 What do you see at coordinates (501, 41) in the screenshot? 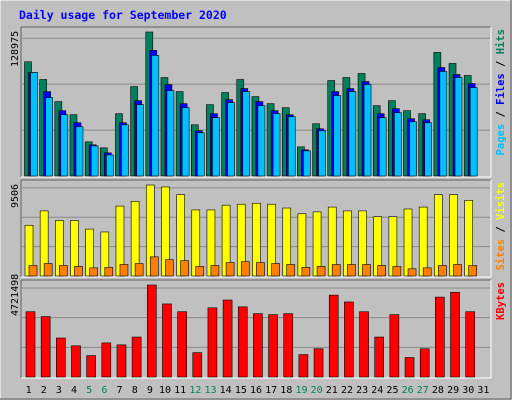
I see `legend-entry: Hits` at bounding box center [501, 41].